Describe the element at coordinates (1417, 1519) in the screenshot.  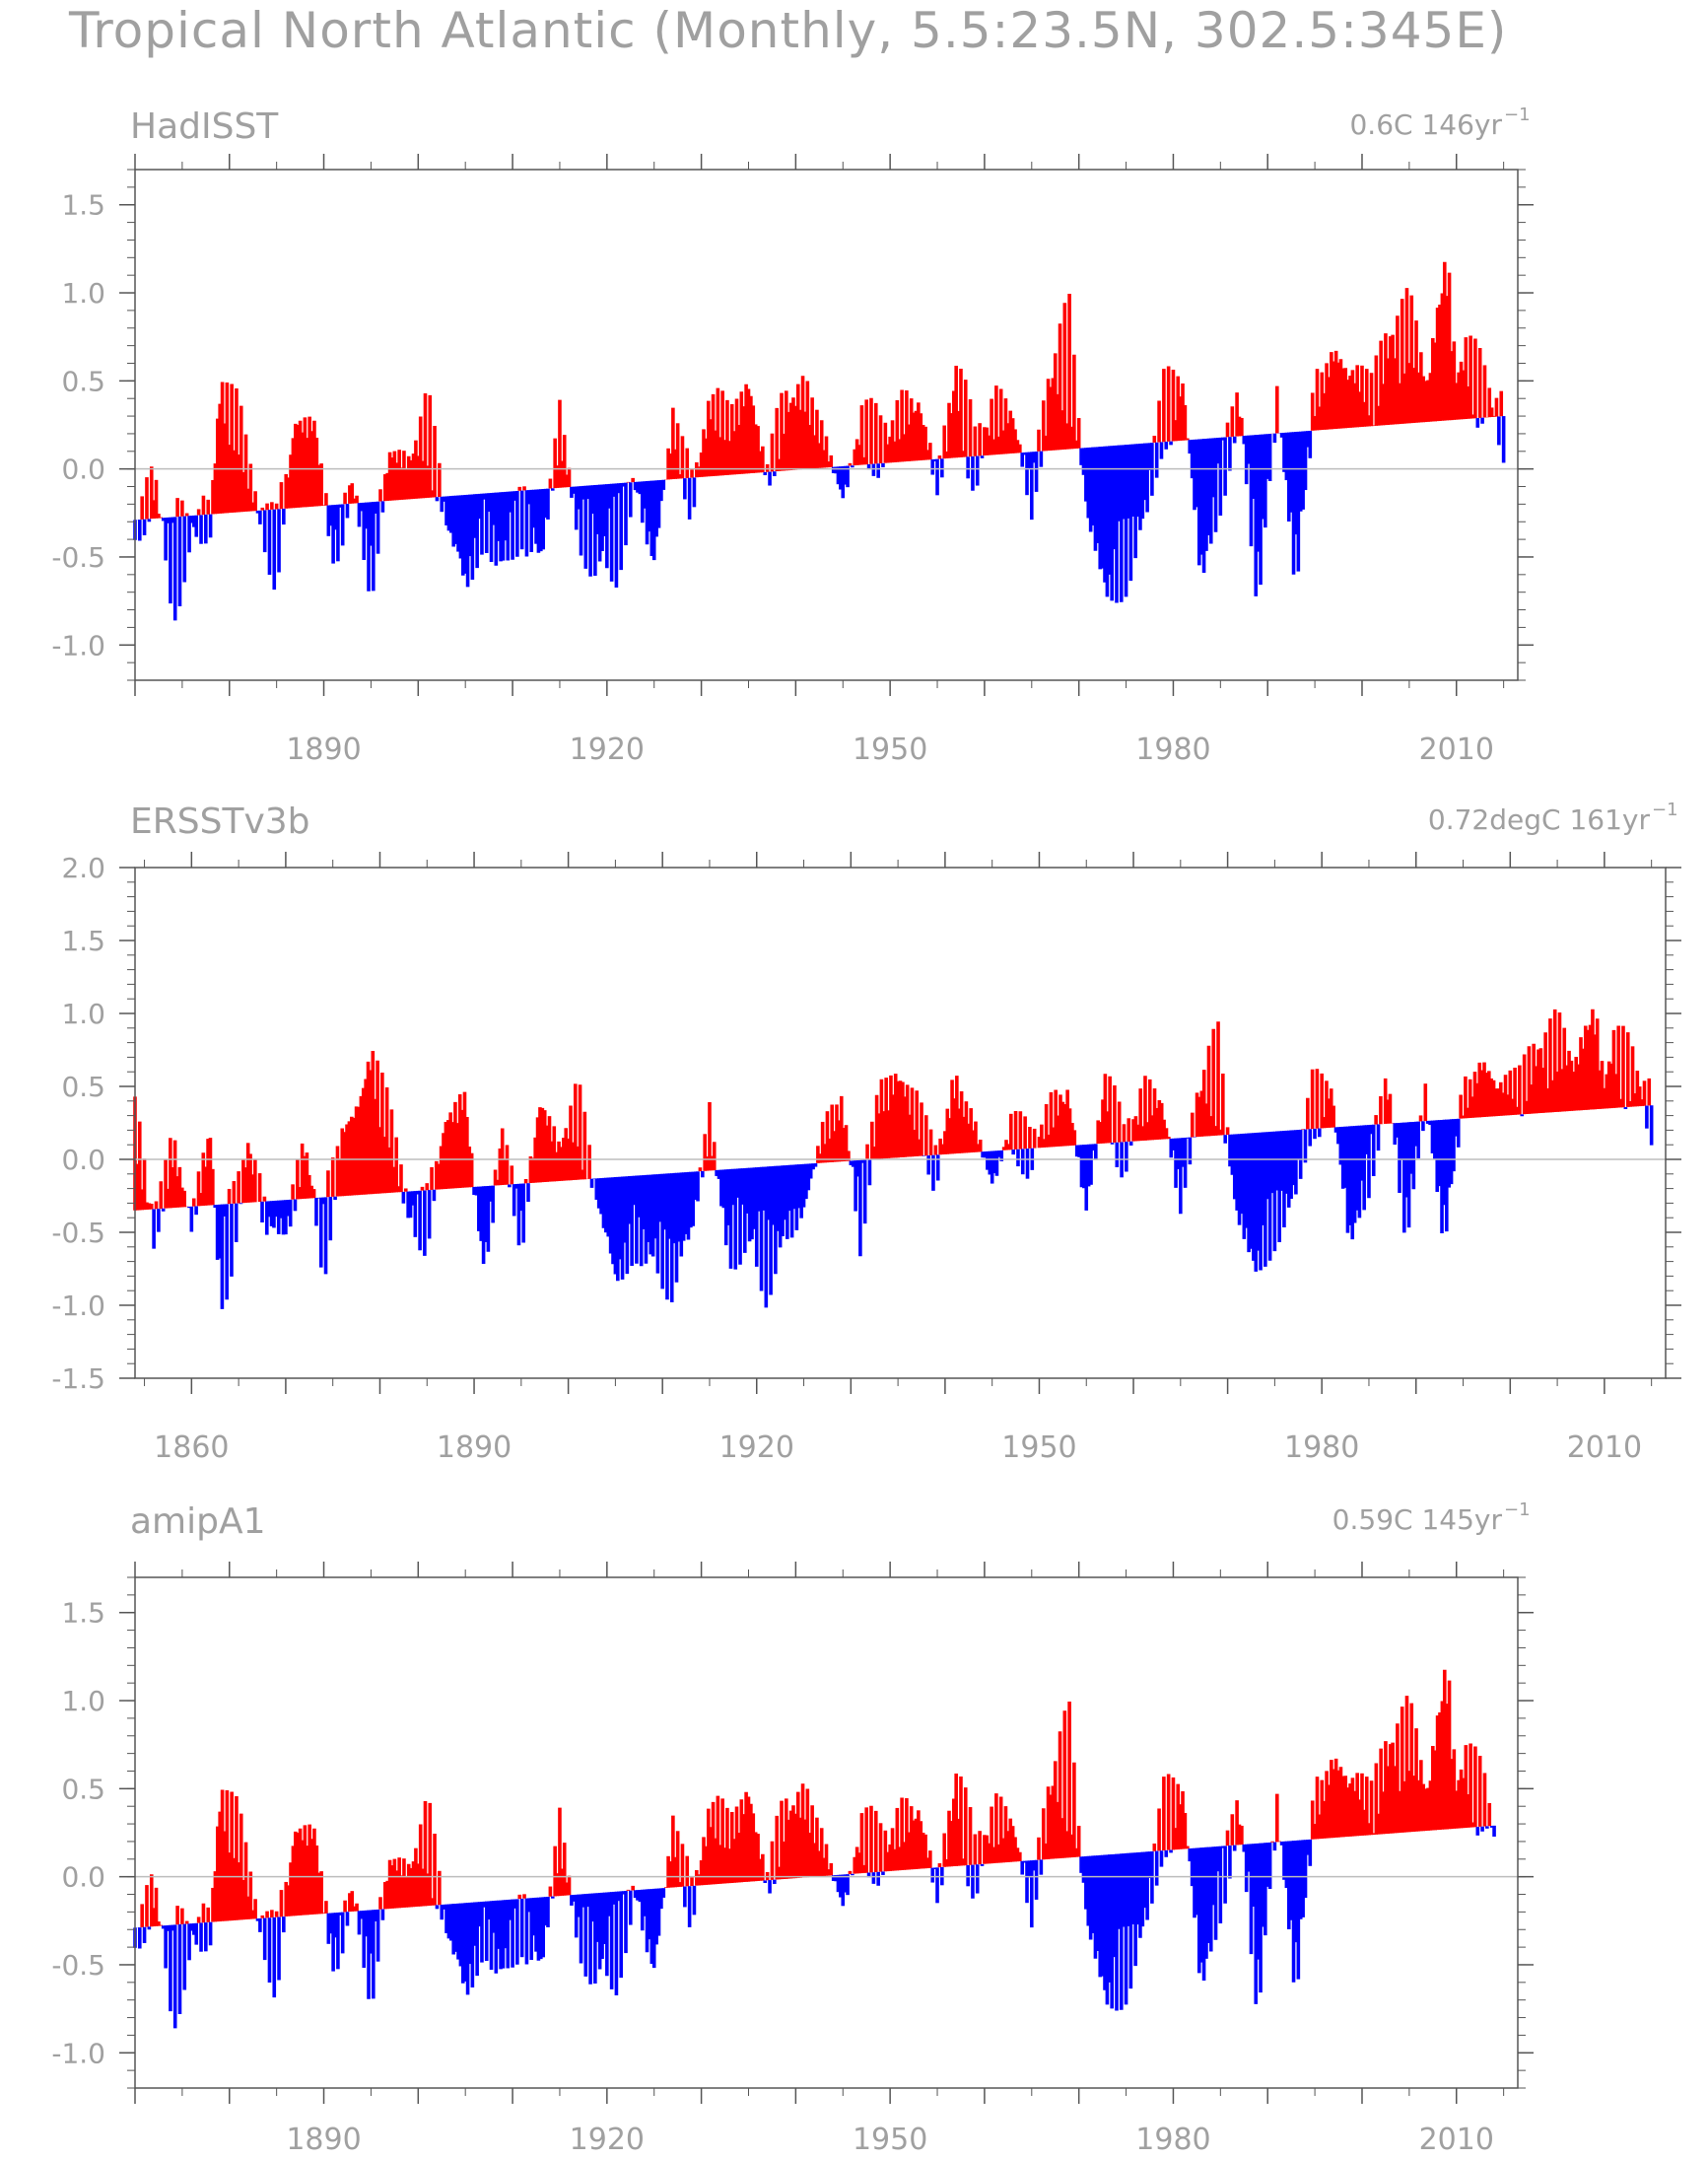
I see `trend-label: 0.59C 145yr` at that location.